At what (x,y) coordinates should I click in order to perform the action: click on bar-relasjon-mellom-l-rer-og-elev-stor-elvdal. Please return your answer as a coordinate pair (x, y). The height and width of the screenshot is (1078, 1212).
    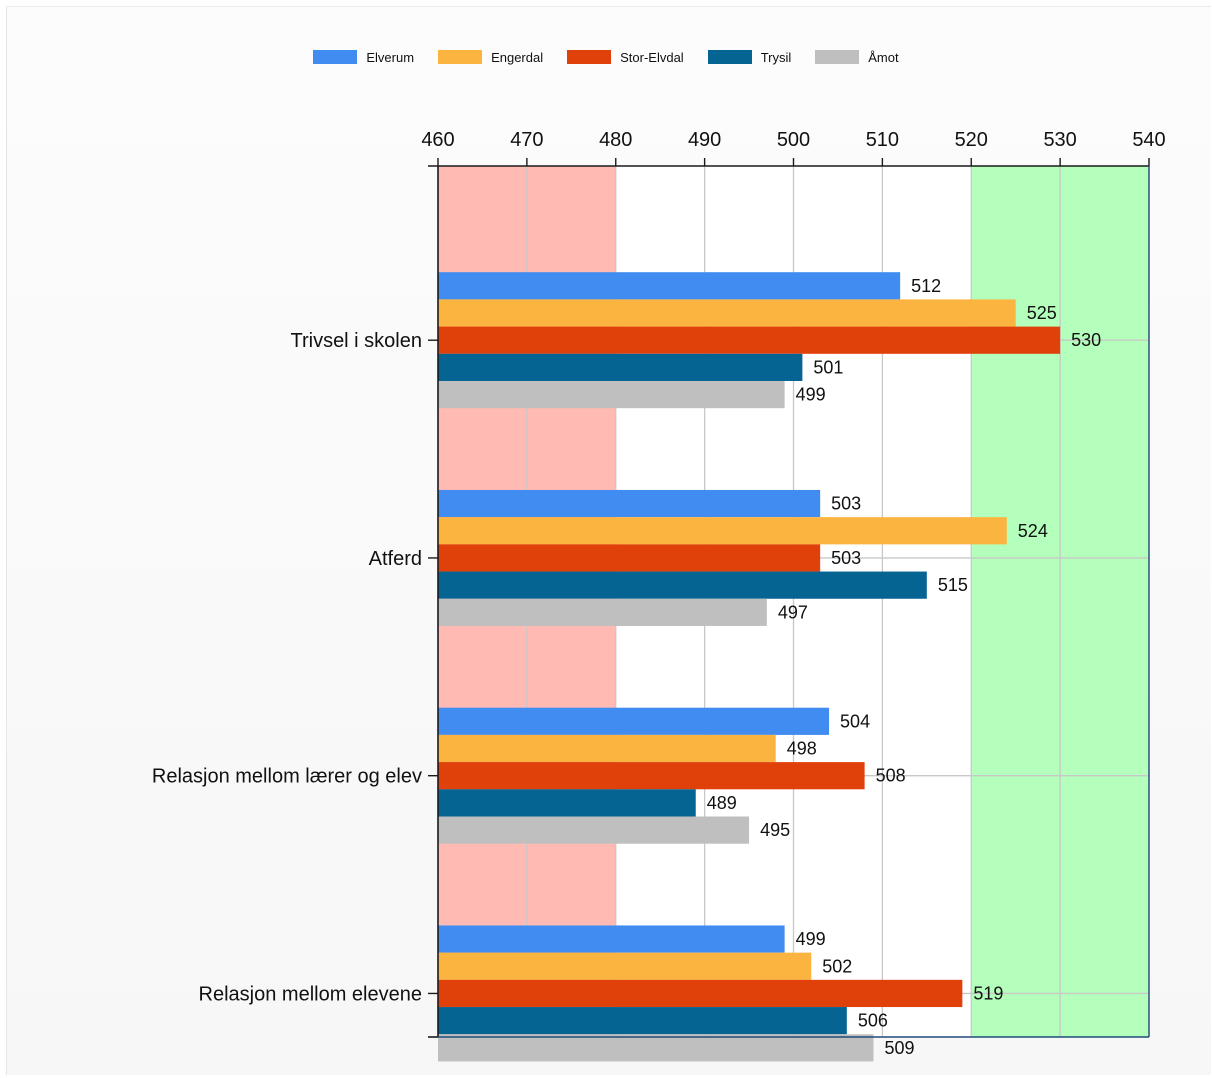
    Looking at the image, I should click on (651, 776).